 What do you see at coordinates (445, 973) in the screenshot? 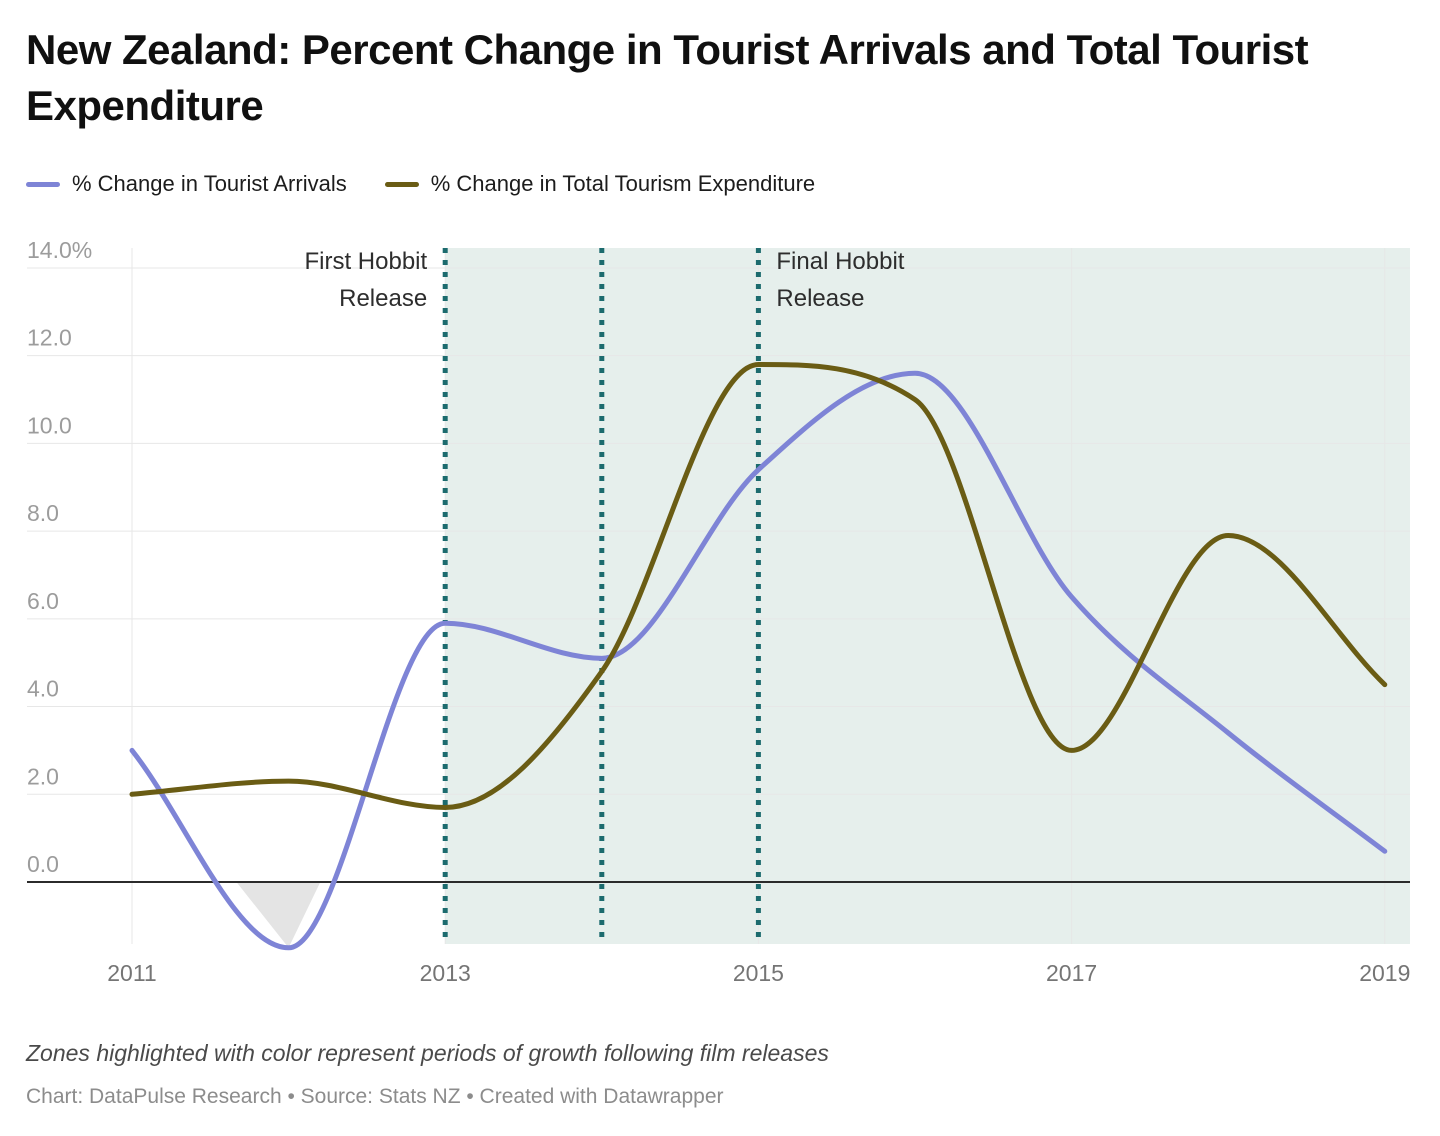
I see `x-tick-label: 2013` at bounding box center [445, 973].